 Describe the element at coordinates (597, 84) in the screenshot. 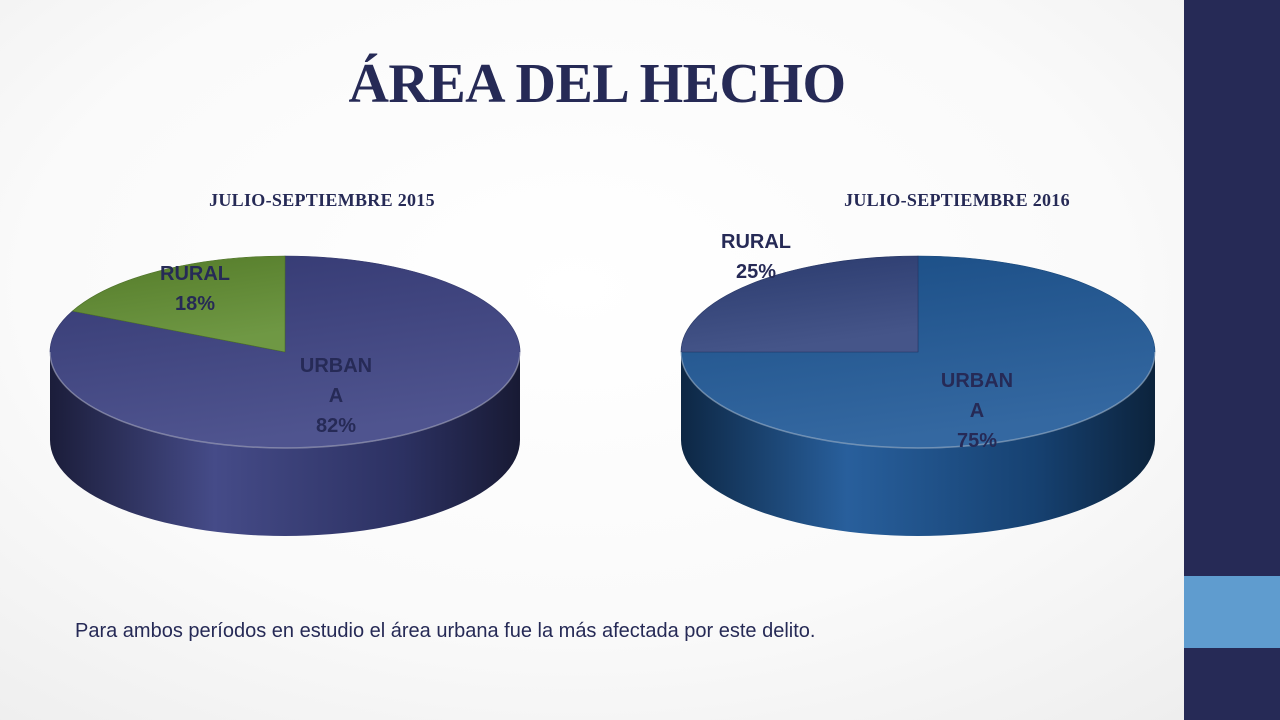

I see `slide-title: ÁREA DEL HECHO` at that location.